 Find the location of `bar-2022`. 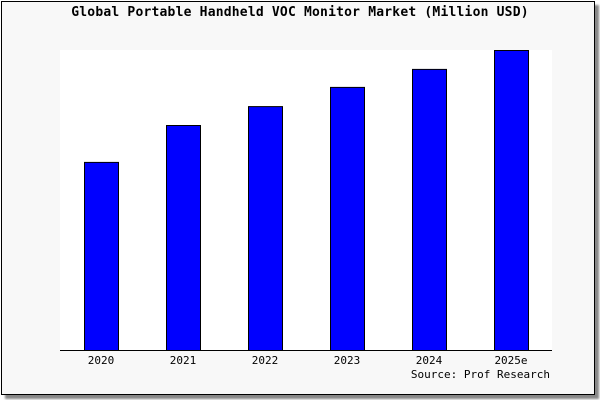

bar-2022 is located at coordinates (265, 228).